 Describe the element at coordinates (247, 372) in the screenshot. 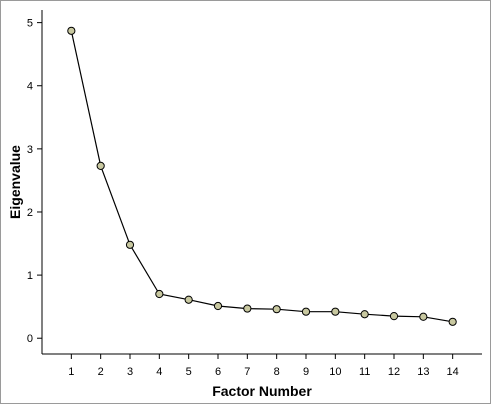

I see `x-tick-label: 7` at that location.